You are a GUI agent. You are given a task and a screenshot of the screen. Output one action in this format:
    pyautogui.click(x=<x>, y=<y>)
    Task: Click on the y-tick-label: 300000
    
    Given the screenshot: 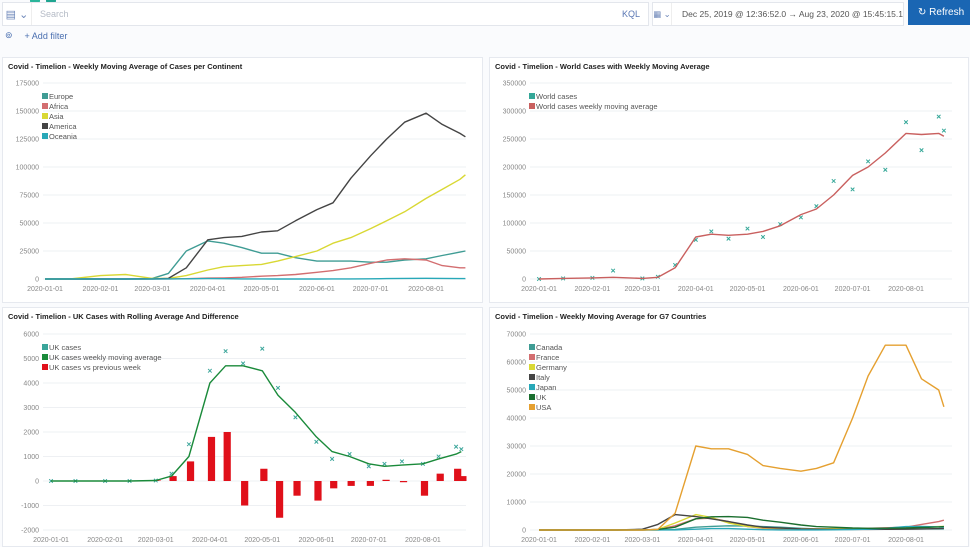 What is the action you would take?
    pyautogui.click(x=514, y=112)
    